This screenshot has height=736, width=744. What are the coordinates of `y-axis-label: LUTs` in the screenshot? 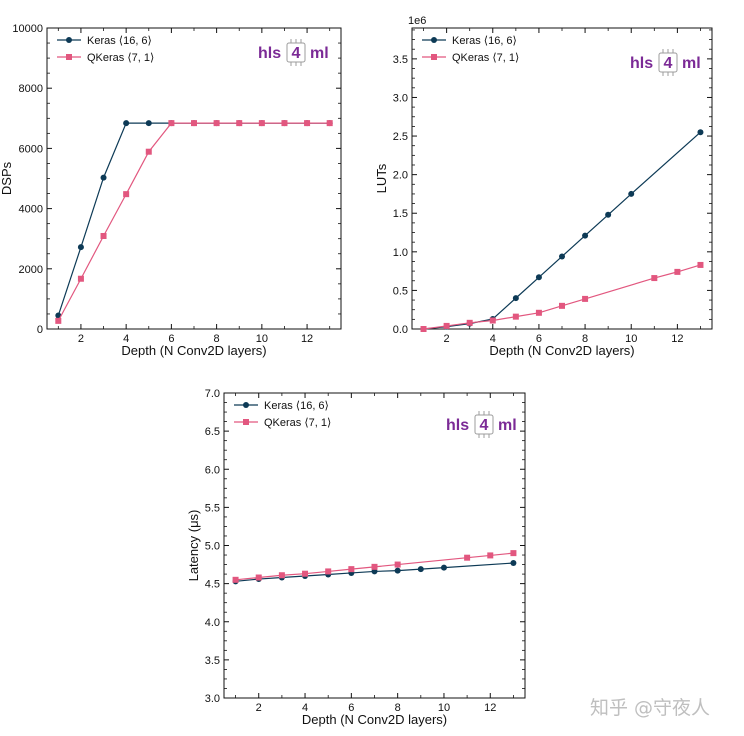 It's located at (381, 178).